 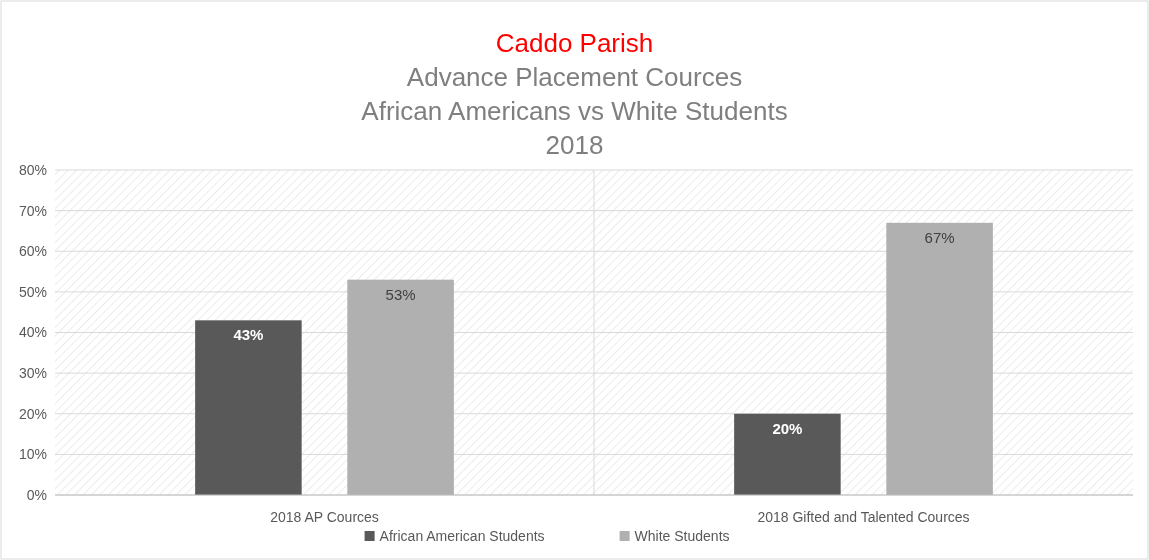 I want to click on y-tick-label: 70%, so click(x=32, y=210).